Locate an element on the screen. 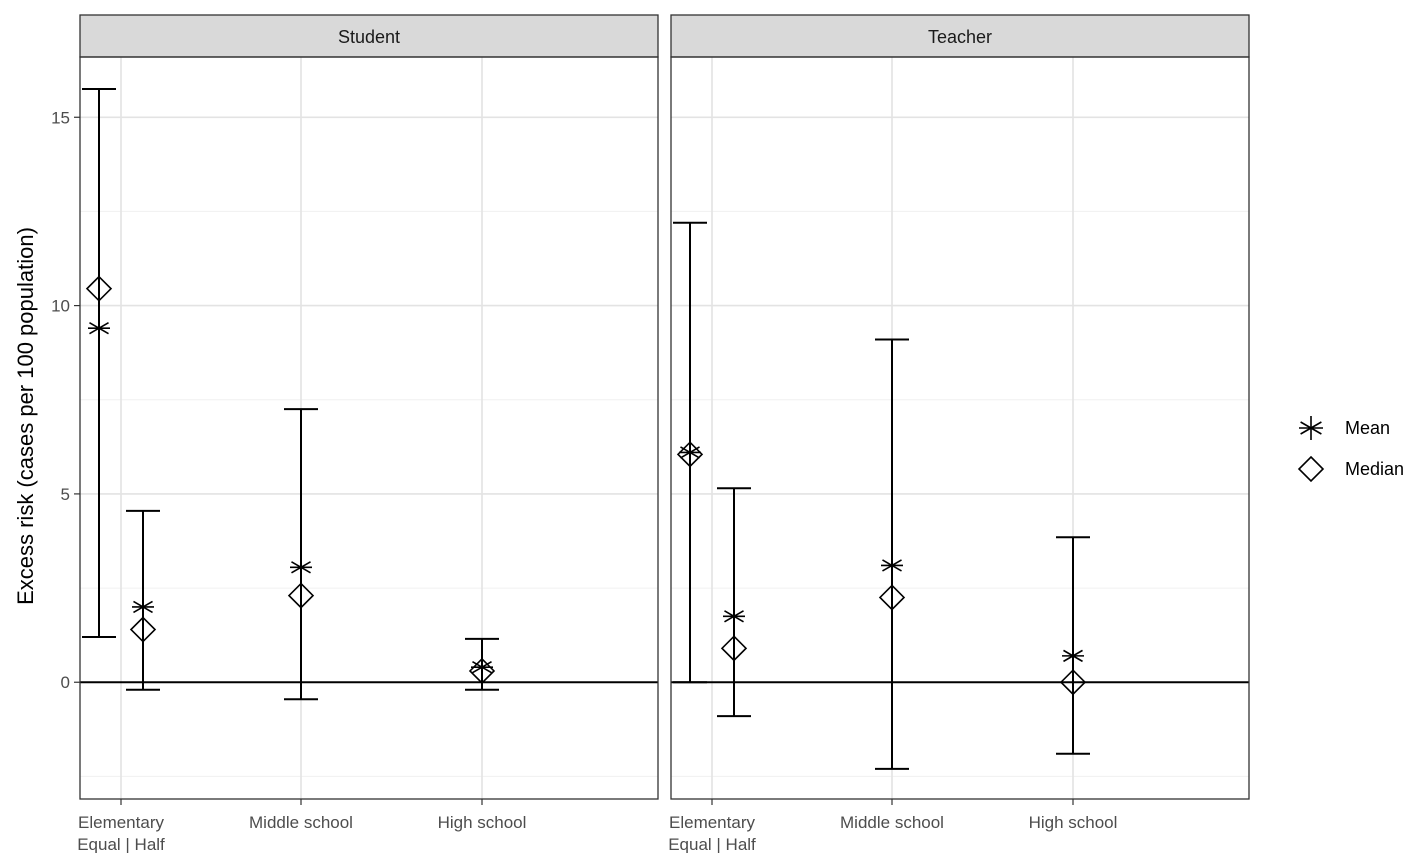  y-tick-label: 10 is located at coordinates (60, 306).